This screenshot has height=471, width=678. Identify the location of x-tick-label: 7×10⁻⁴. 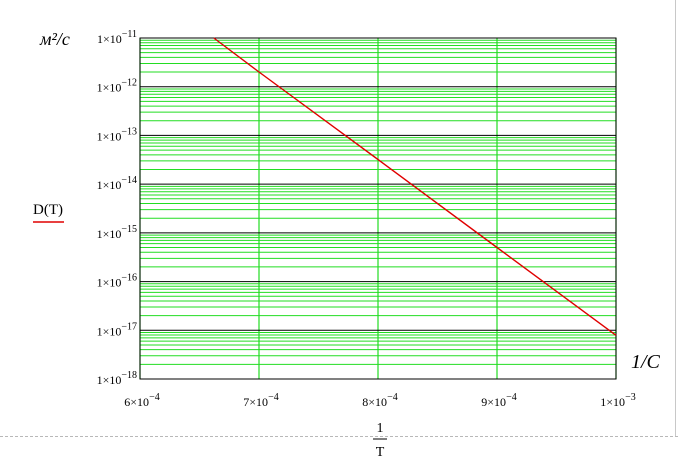
(260, 400).